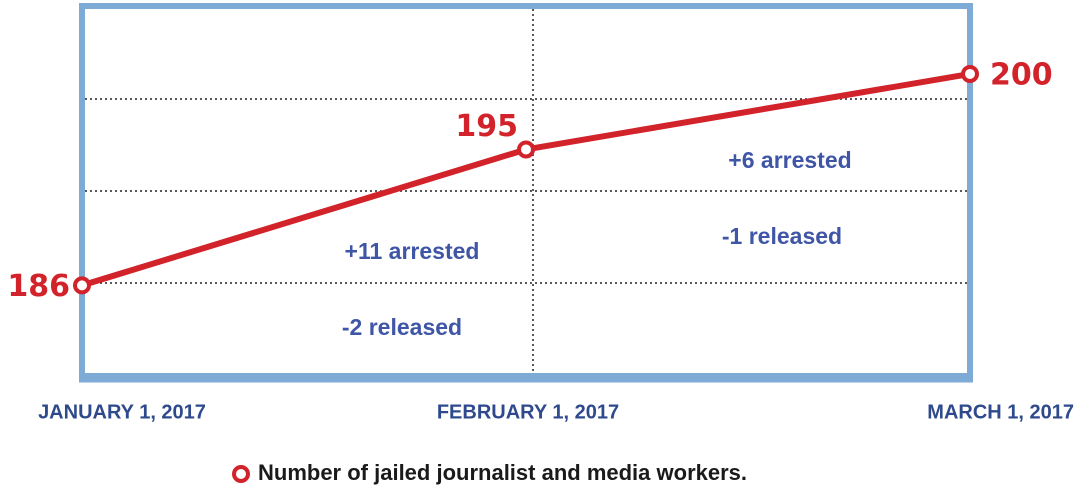 Image resolution: width=1077 pixels, height=494 pixels. What do you see at coordinates (1021, 74) in the screenshot?
I see `data-label: 200` at bounding box center [1021, 74].